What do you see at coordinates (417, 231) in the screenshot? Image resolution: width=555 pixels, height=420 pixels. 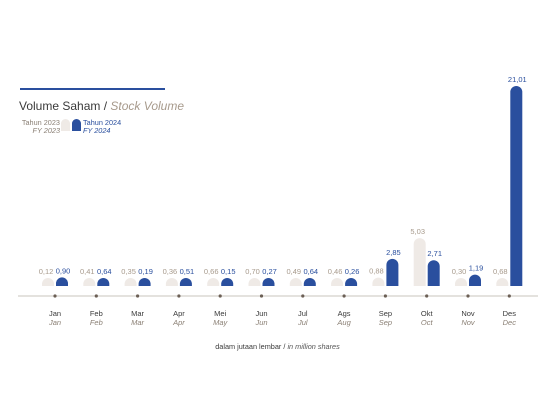 I see `data-label-fy2023-oct: 5,03` at bounding box center [417, 231].